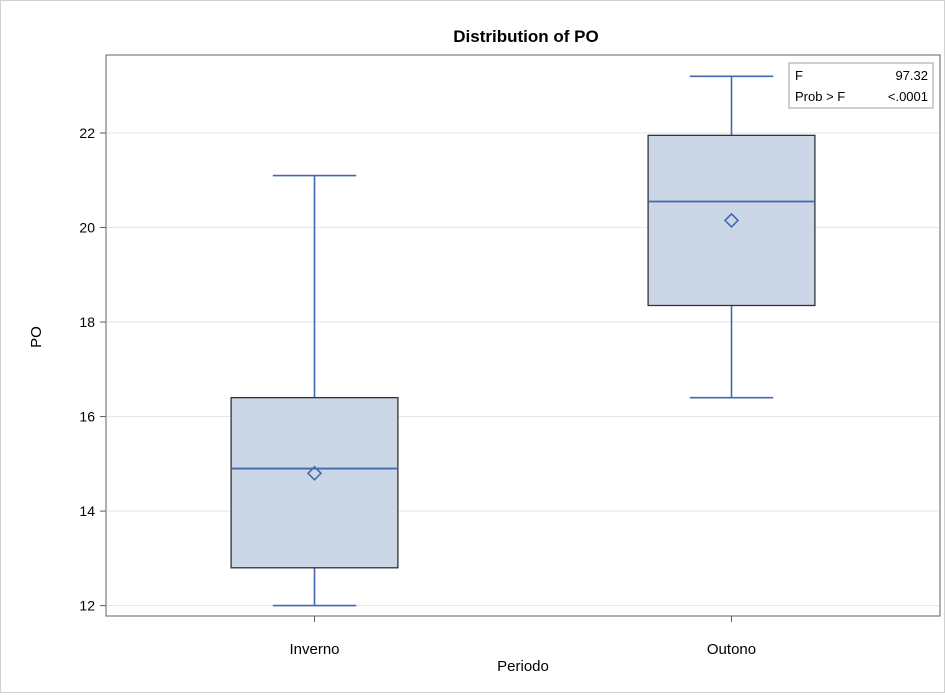 The height and width of the screenshot is (698, 945). Describe the element at coordinates (87, 511) in the screenshot. I see `y-tick-label: 14` at that location.